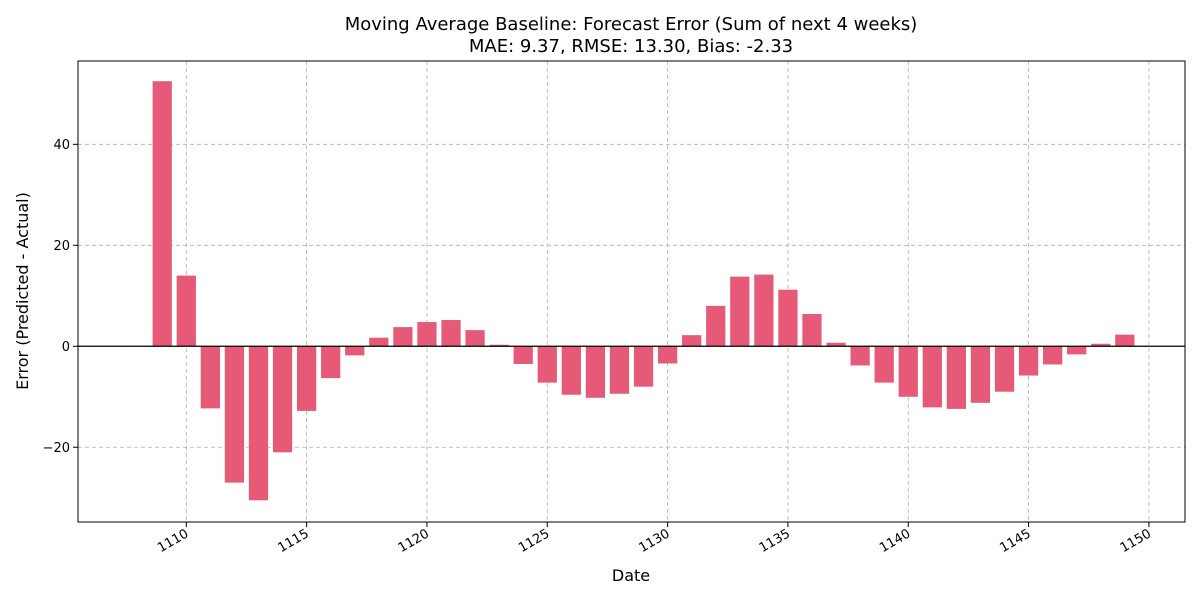  I want to click on x-axis-label: Date, so click(631, 575).